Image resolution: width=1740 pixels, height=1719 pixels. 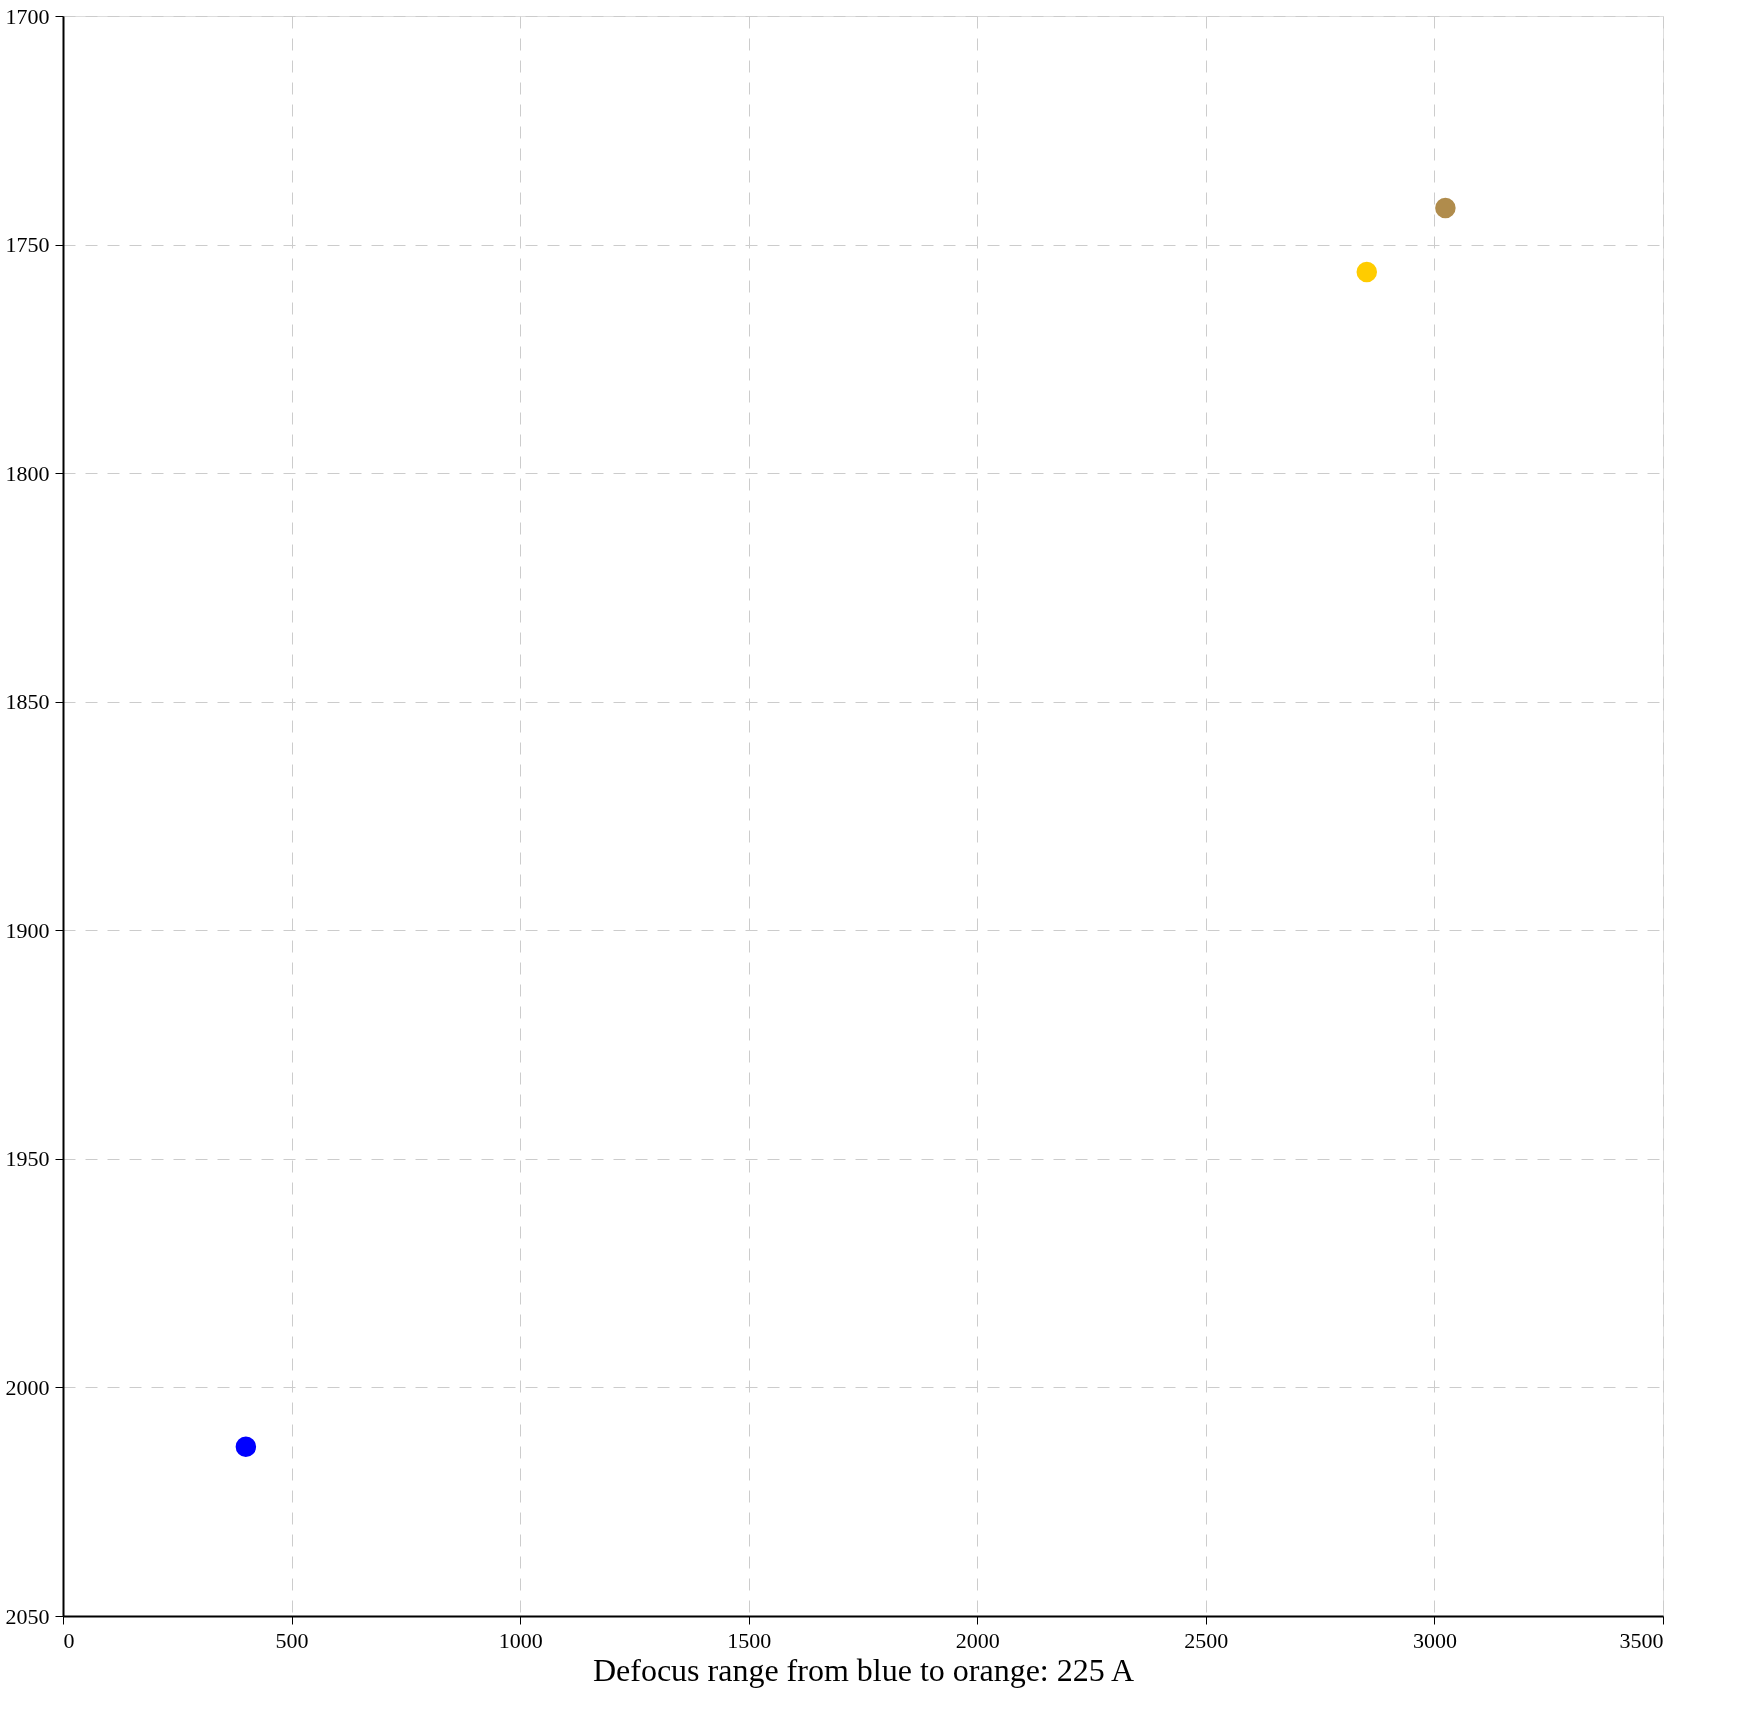 What do you see at coordinates (27, 245) in the screenshot?
I see `y-tick-label: 1750` at bounding box center [27, 245].